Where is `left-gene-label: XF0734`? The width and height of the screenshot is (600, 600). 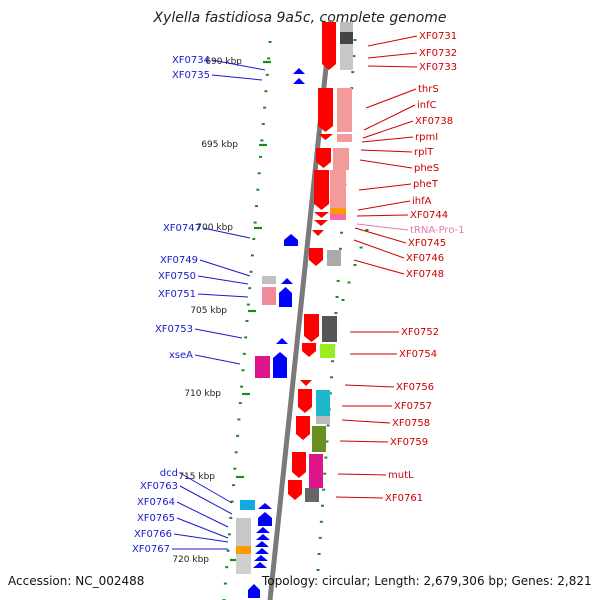
left-gene-label: XF0734 is located at coordinates (191, 60).